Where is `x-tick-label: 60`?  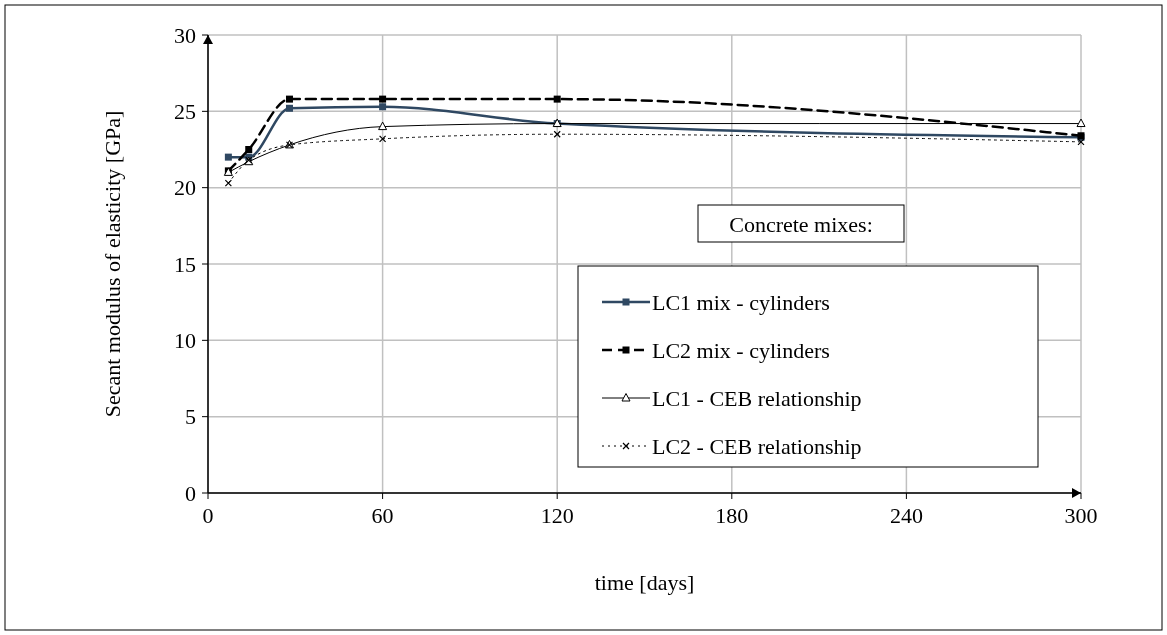
x-tick-label: 60 is located at coordinates (382, 515).